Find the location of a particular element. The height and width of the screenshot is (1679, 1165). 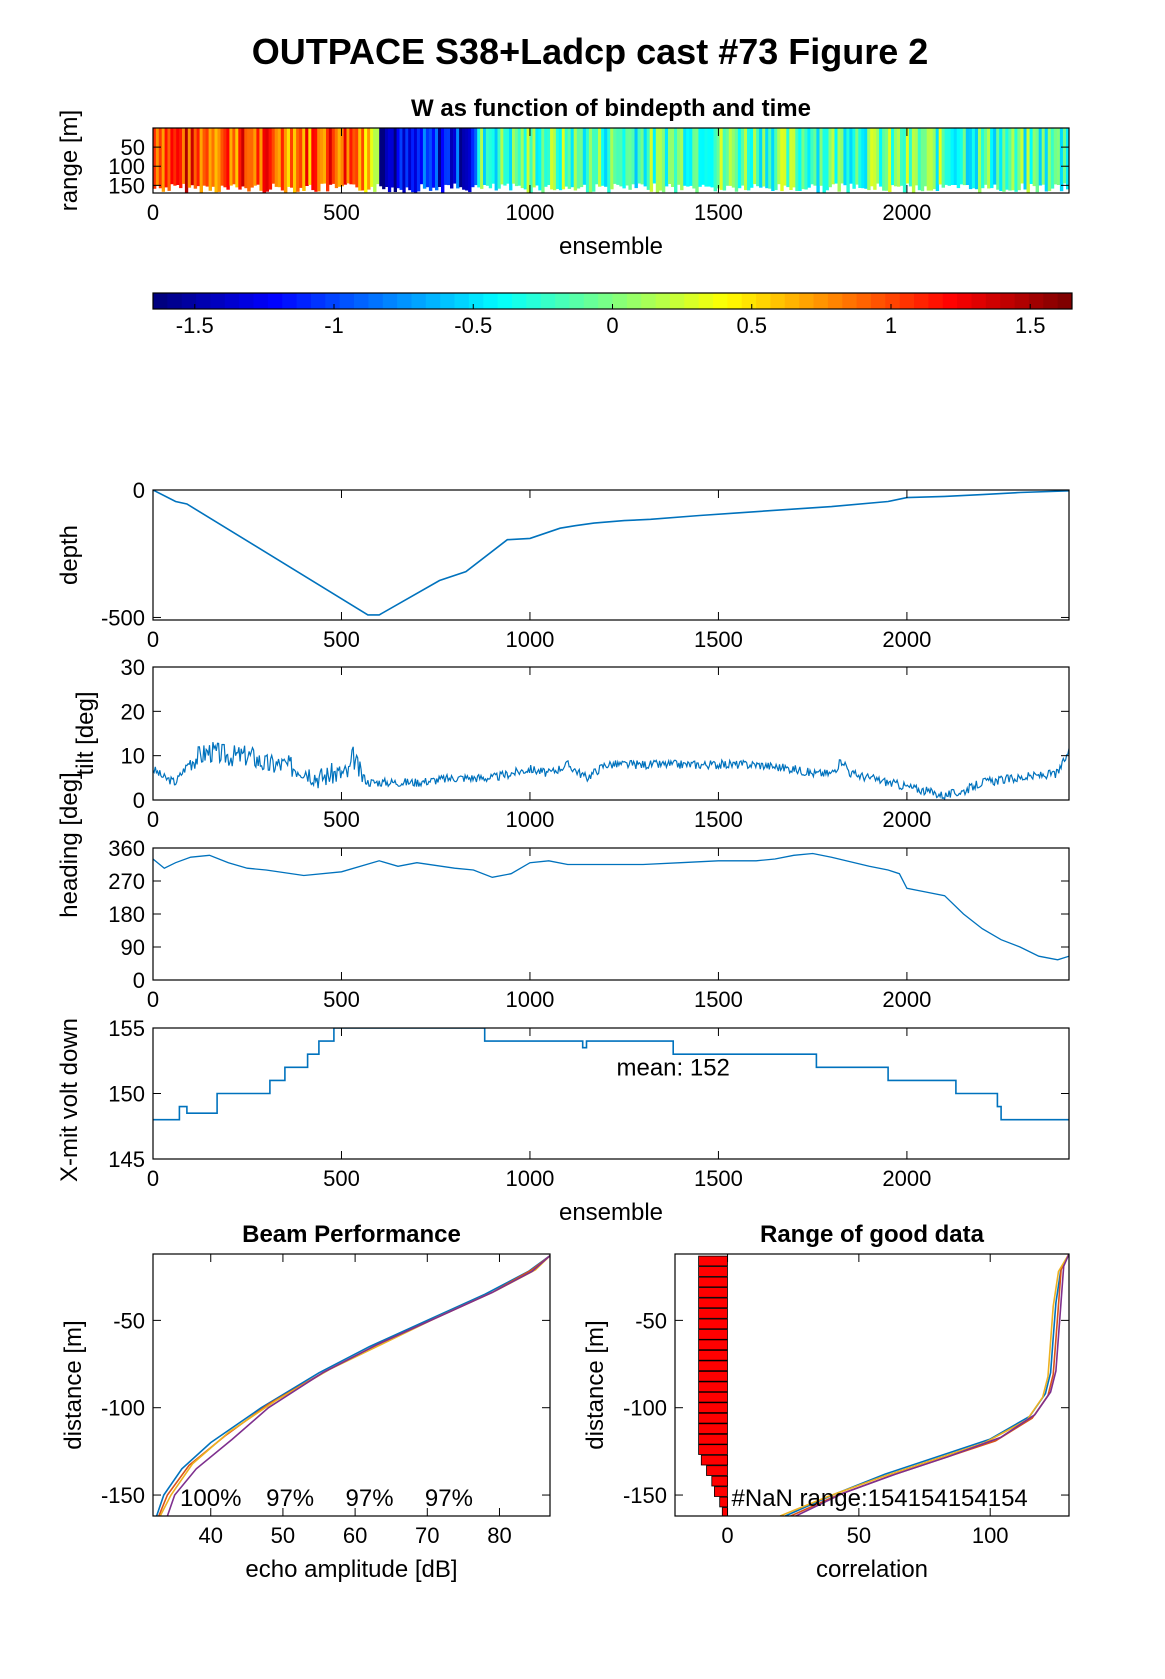

y-tick-label: 10 is located at coordinates (133, 756).